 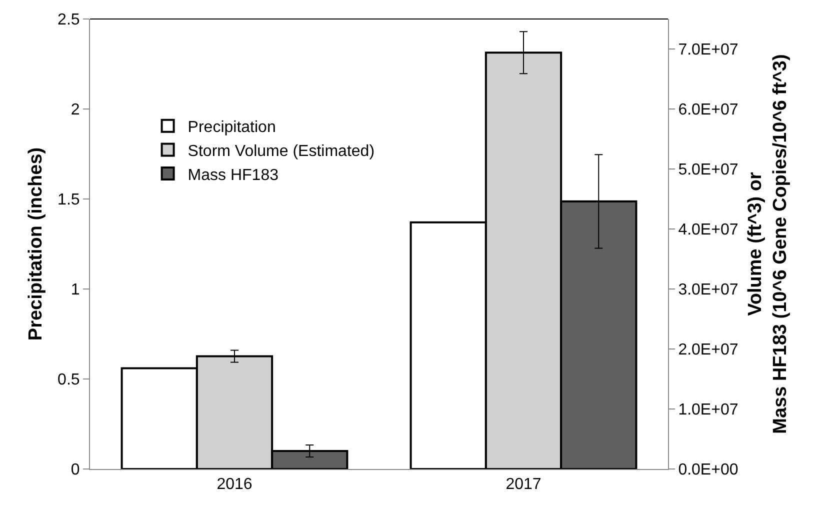 I want to click on y-tick-label: 2.5, so click(x=69, y=20).